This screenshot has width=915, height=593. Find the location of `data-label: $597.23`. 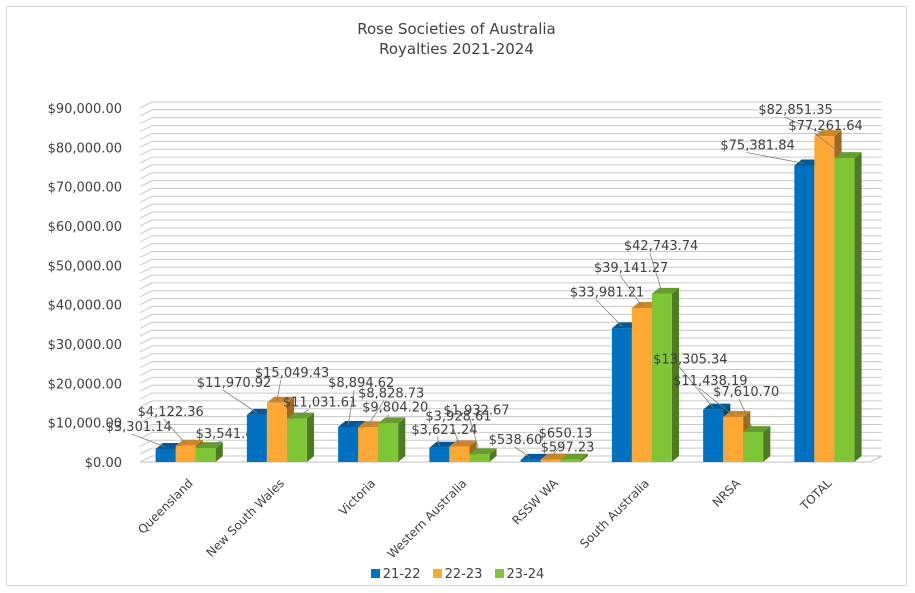

data-label: $597.23 is located at coordinates (568, 448).